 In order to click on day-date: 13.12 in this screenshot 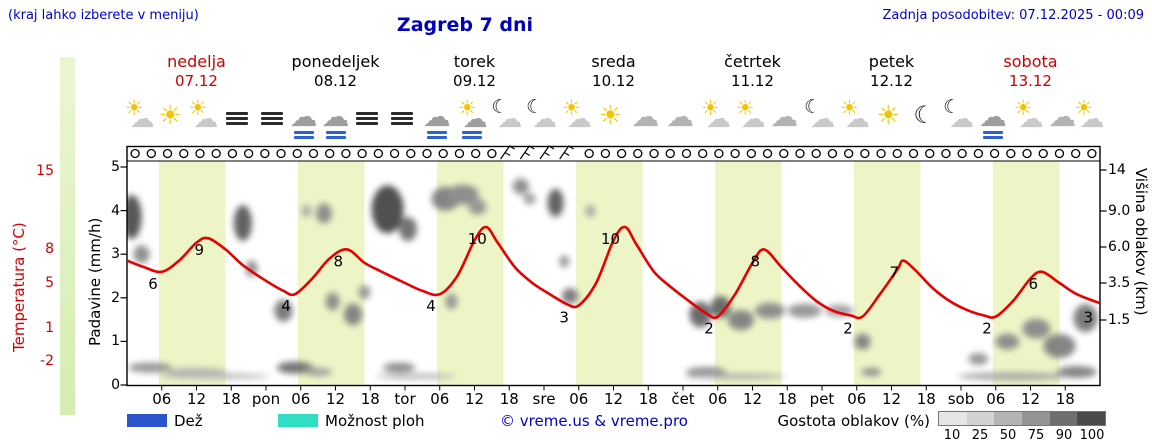, I will do `click(1030, 81)`.